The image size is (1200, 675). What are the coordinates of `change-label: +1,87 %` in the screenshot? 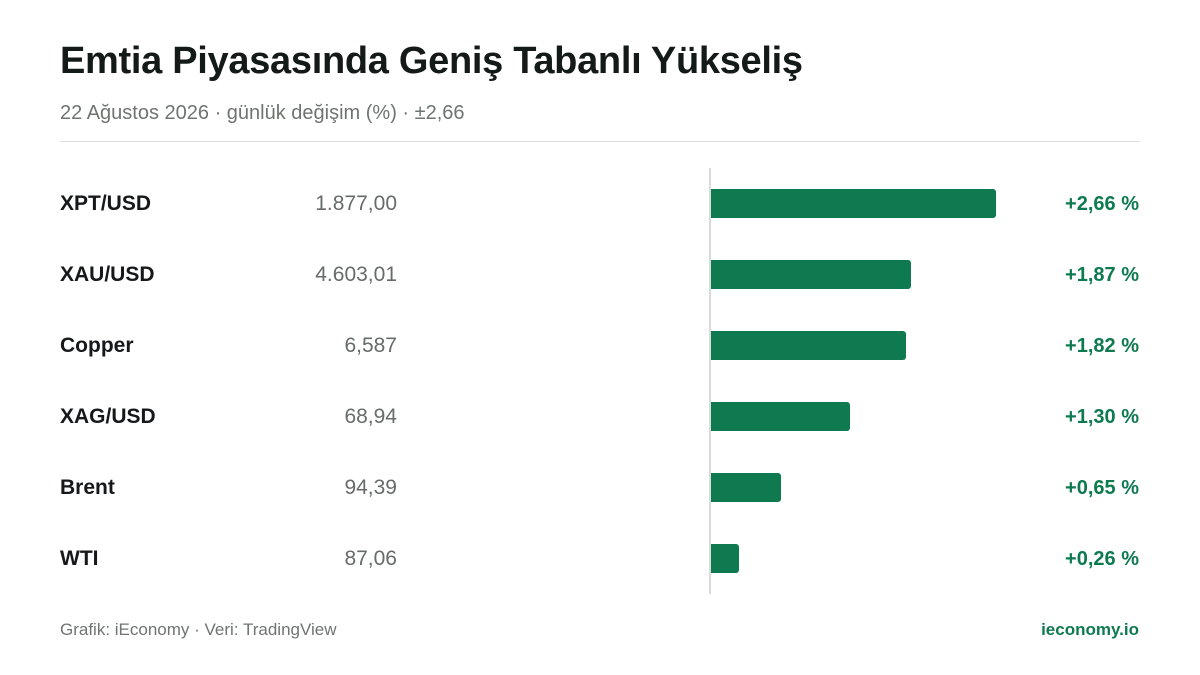 It's located at (1102, 275).